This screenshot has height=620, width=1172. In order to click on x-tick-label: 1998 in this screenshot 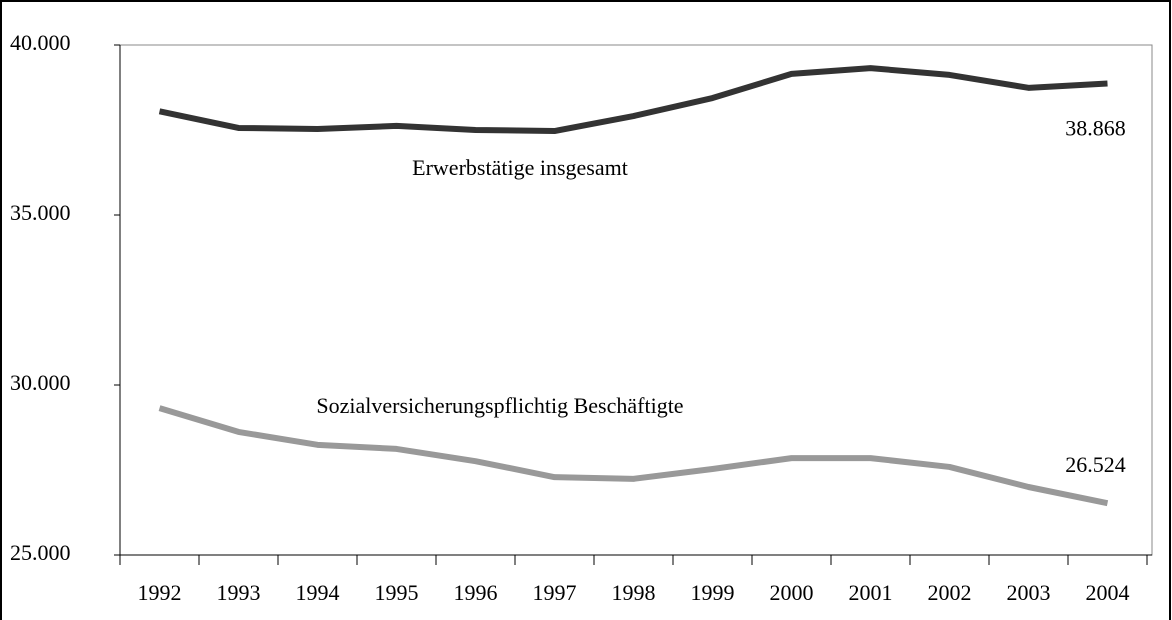, I will do `click(634, 592)`.